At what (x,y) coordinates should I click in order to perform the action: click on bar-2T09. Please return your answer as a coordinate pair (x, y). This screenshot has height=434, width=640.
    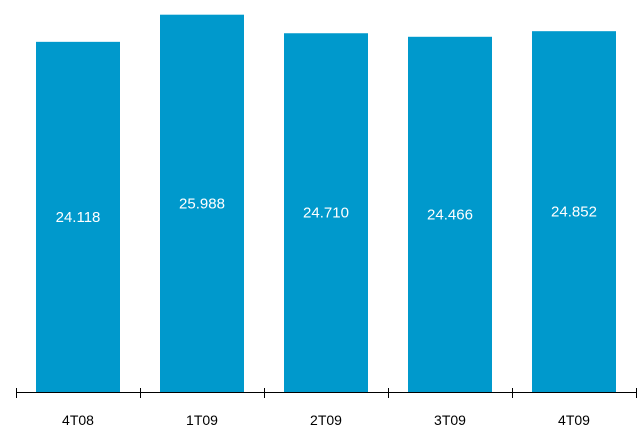
    Looking at the image, I should click on (326, 212).